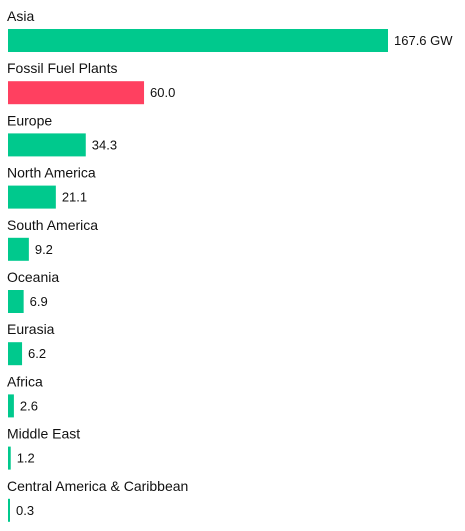 The image size is (465, 531). What do you see at coordinates (43, 434) in the screenshot?
I see `category-label: Middle East` at bounding box center [43, 434].